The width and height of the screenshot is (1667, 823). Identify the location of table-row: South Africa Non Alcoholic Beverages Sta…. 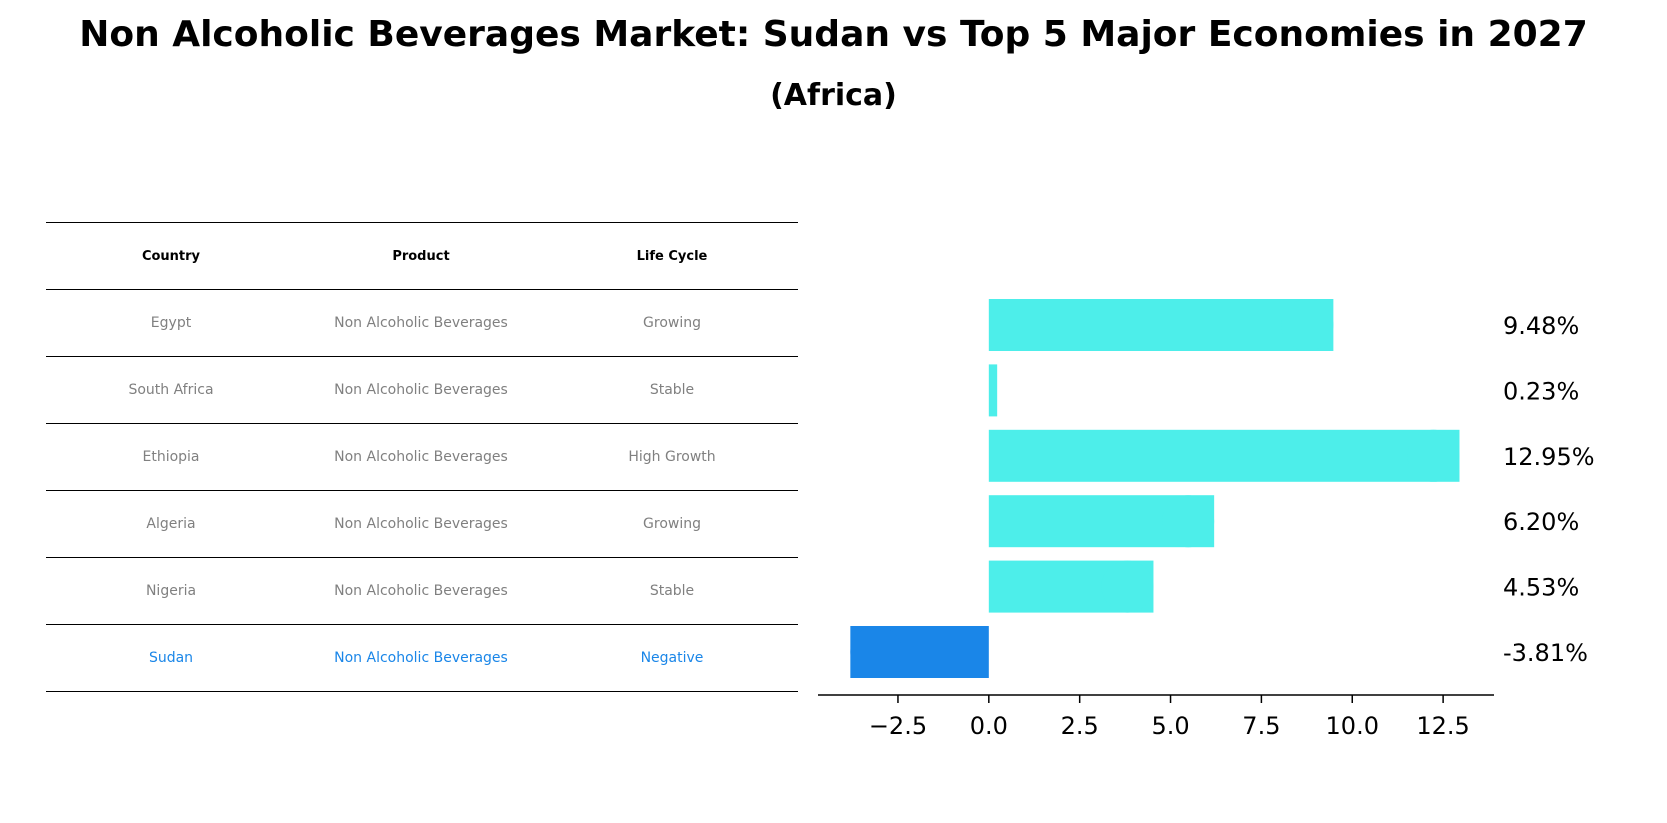
(422, 389).